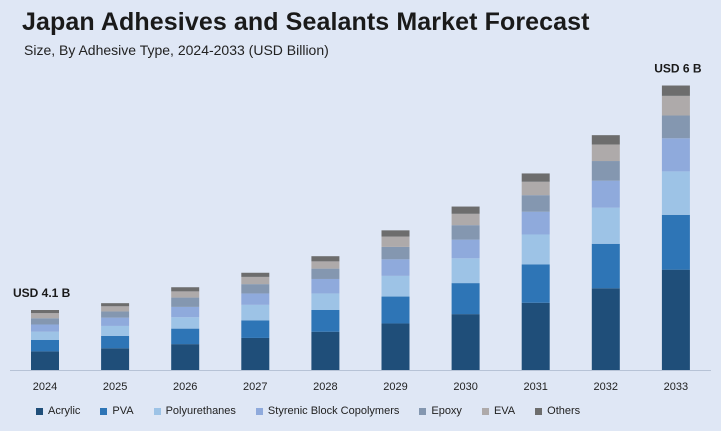 Image resolution: width=721 pixels, height=431 pixels. Describe the element at coordinates (325, 301) in the screenshot. I see `bar-segment-polyurethanes-2028` at that location.